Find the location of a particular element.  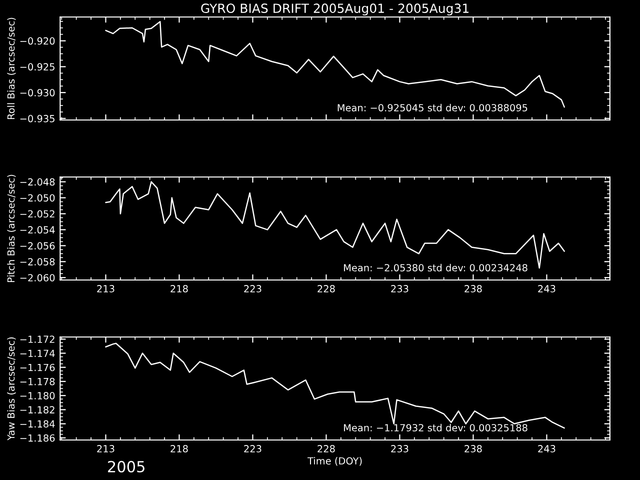

chart-title: GYRO BIAS DRIFT 2005Aug01 - 2005Aug31 is located at coordinates (334, 10).